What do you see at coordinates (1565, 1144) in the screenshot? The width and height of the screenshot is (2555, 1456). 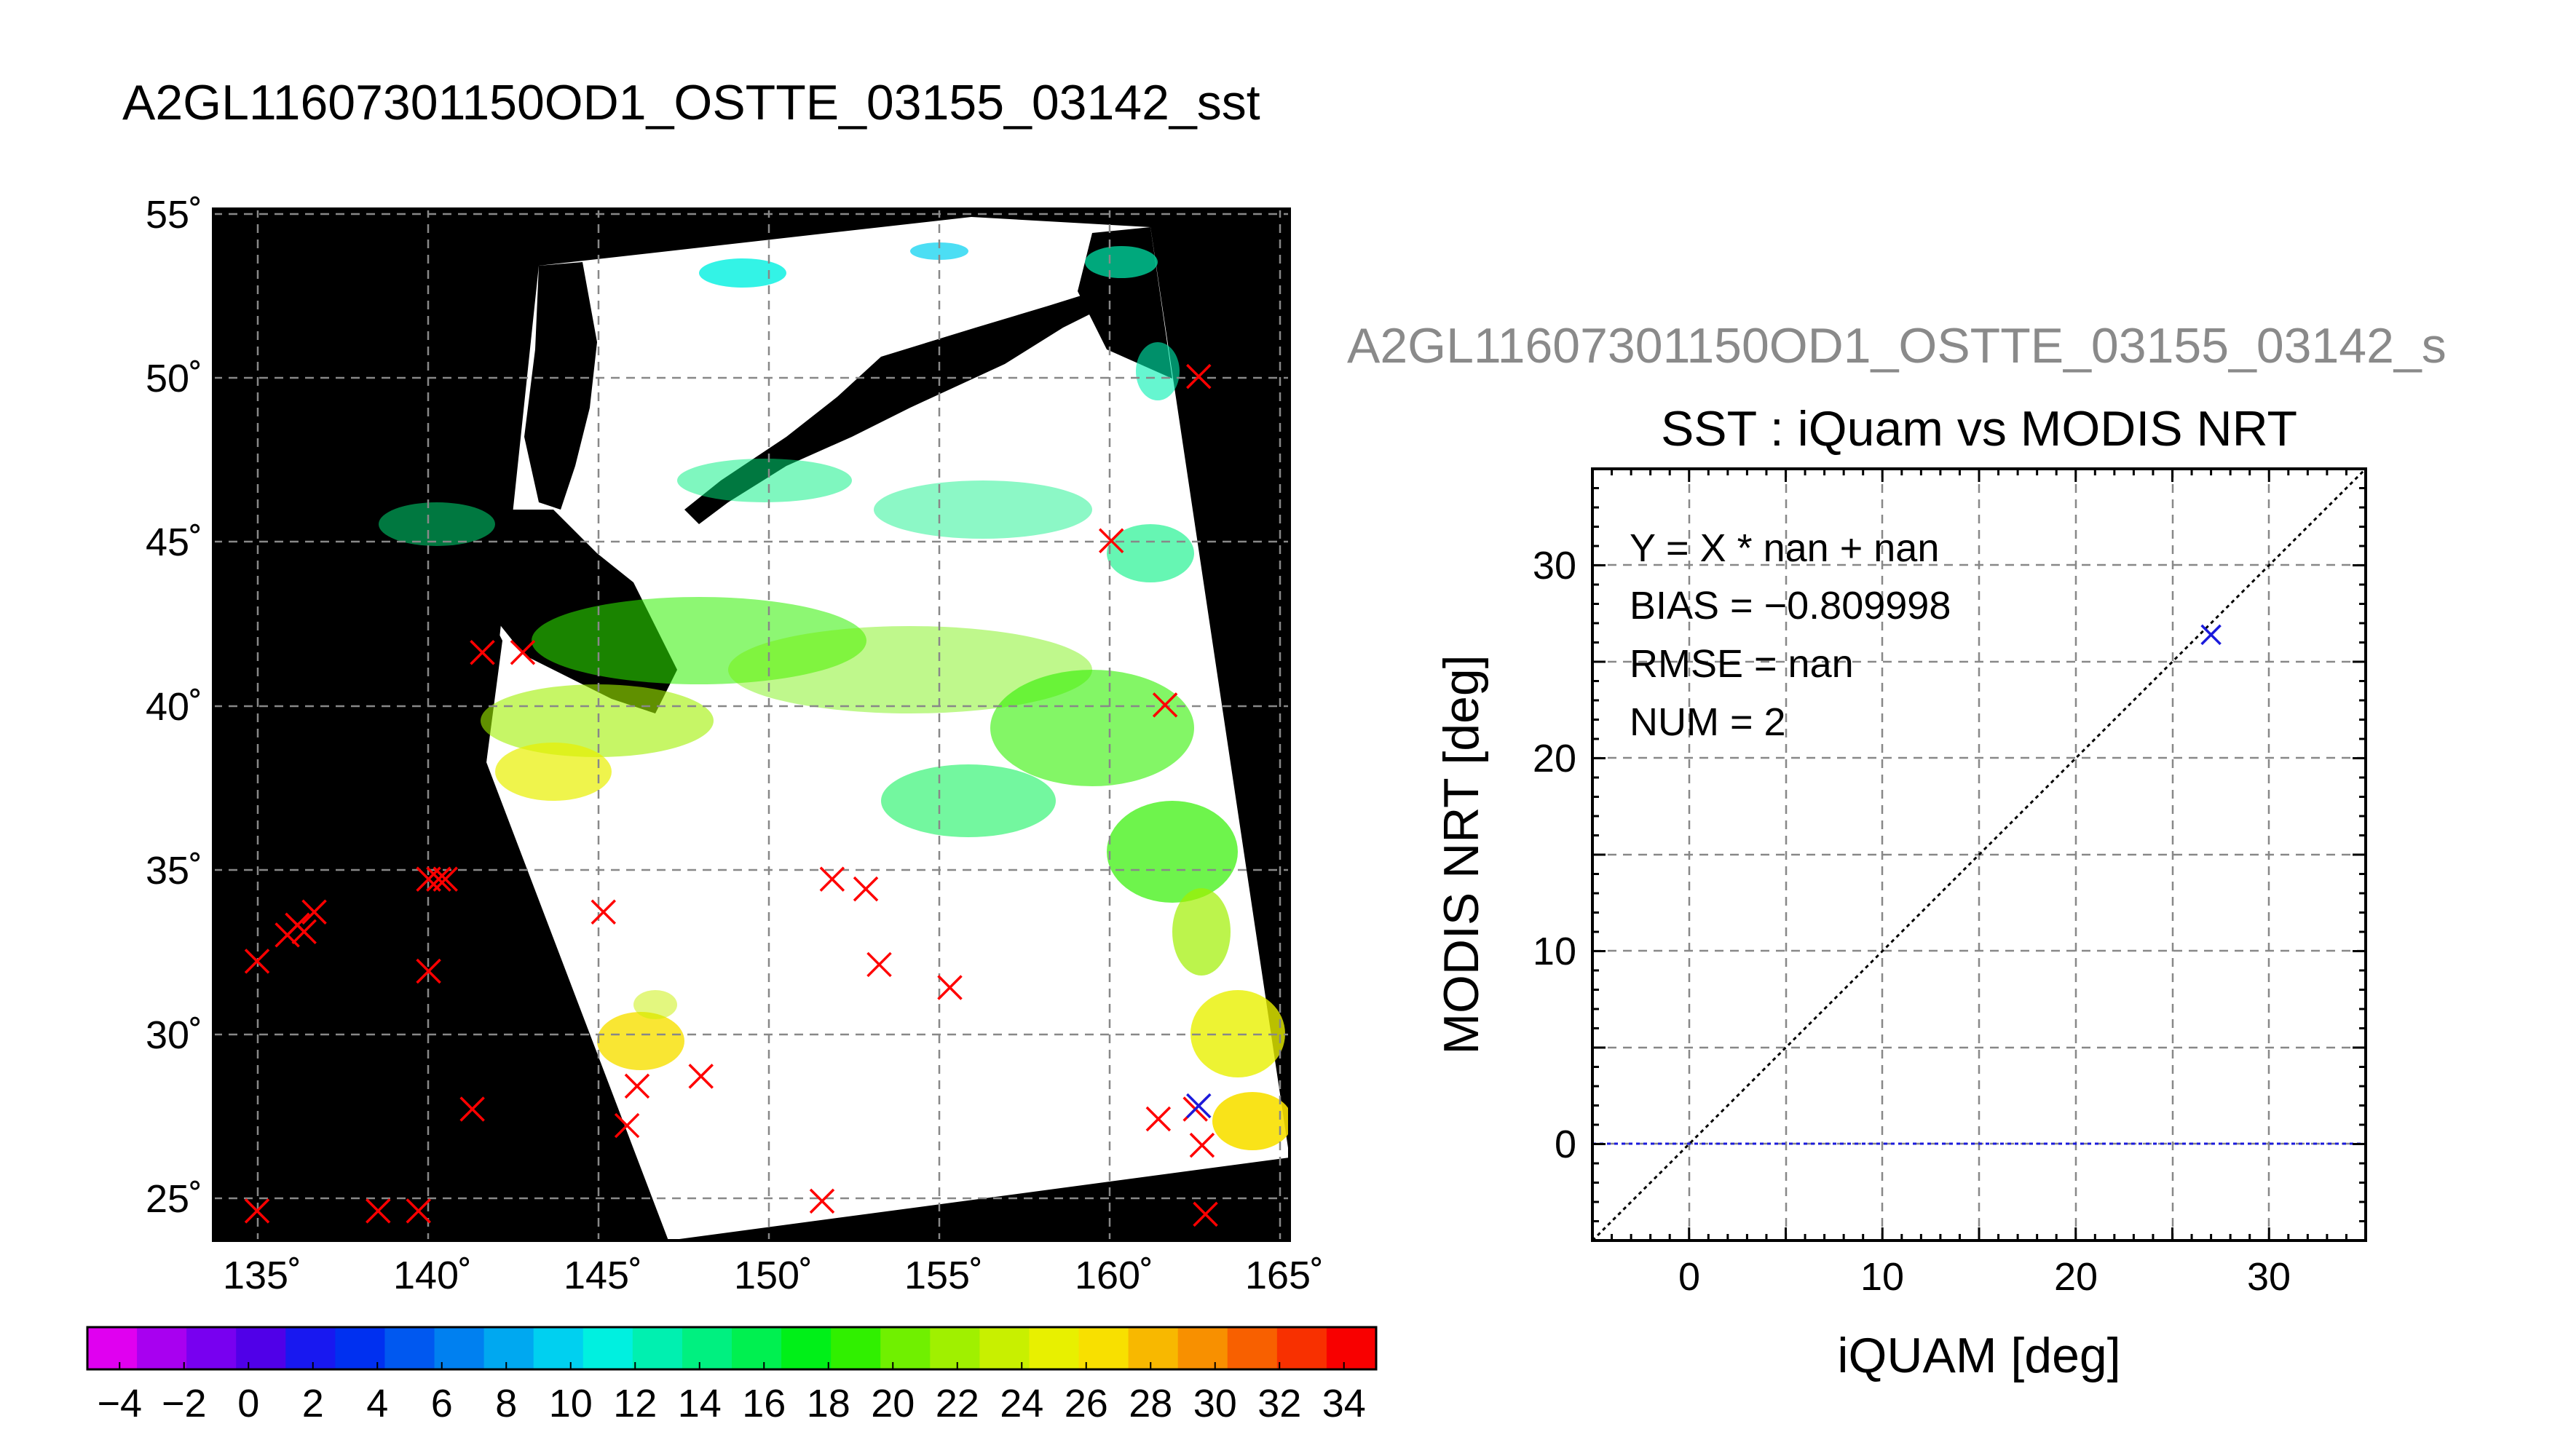 I see `y-tick-0: 0` at bounding box center [1565, 1144].